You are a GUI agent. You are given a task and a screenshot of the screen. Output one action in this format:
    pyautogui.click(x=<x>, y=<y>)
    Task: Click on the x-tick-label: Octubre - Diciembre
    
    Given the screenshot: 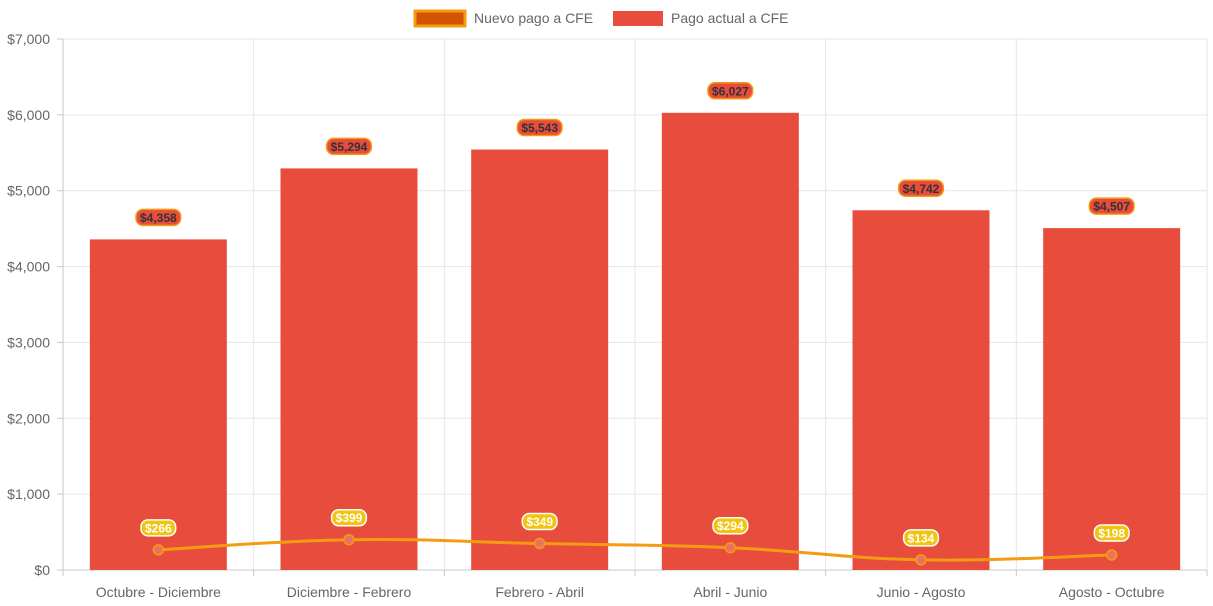 What is the action you would take?
    pyautogui.click(x=158, y=592)
    